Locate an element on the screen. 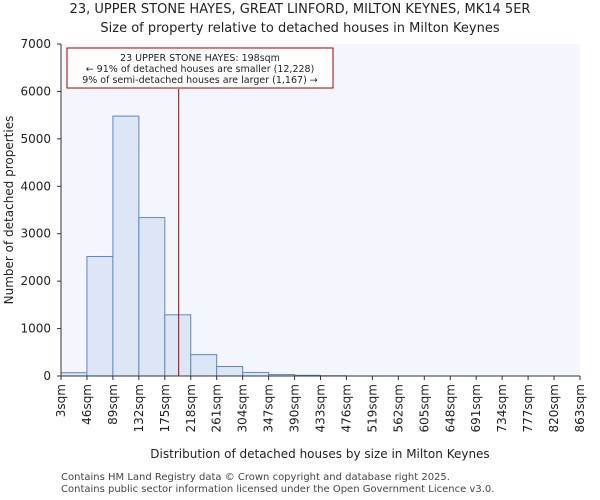 Image resolution: width=600 pixels, height=500 pixels. y-tick-label: 5000 is located at coordinates (35, 139).